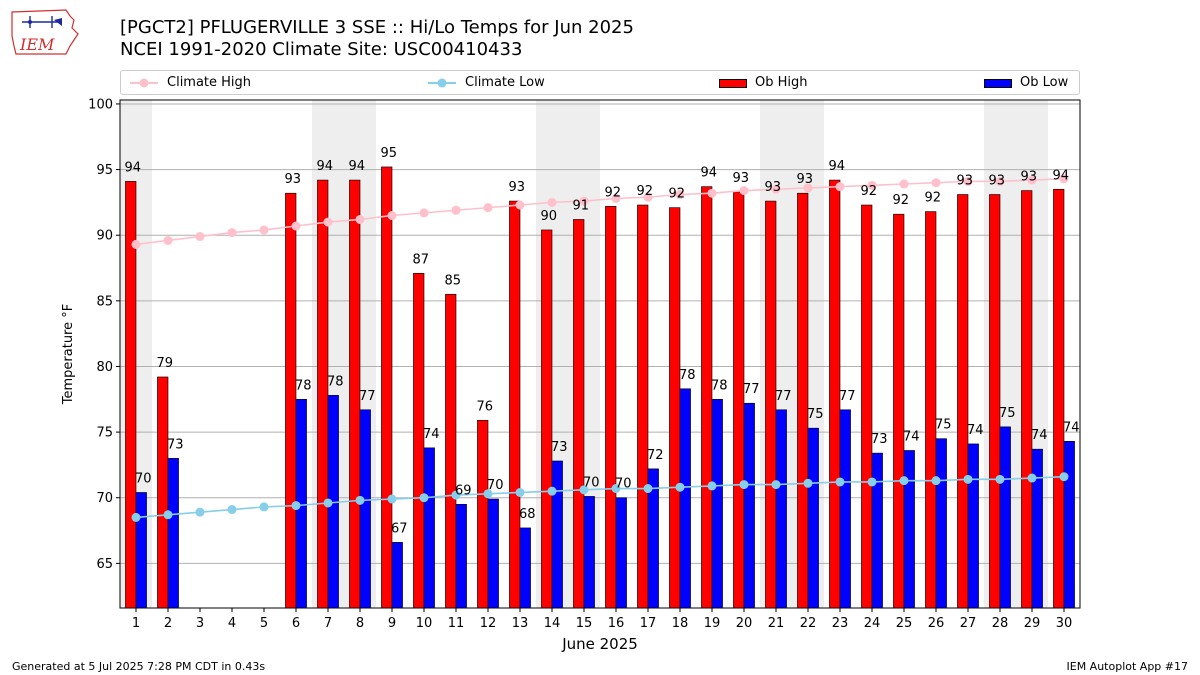  I want to click on x-tick-label: 29, so click(1032, 623).